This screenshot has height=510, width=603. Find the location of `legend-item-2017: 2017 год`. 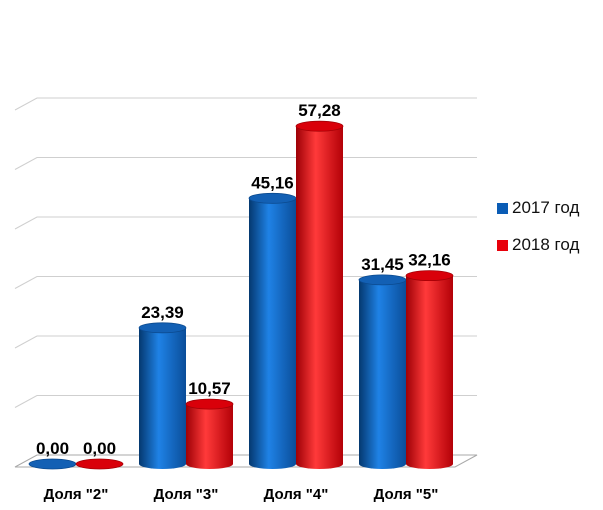

legend-item-2017: 2017 год is located at coordinates (550, 208).